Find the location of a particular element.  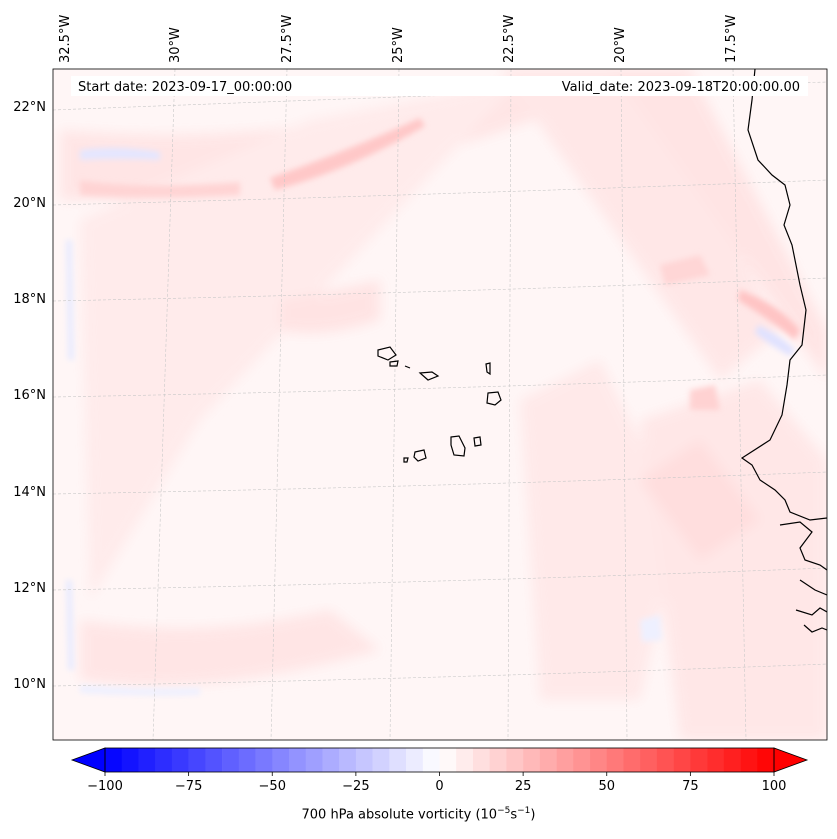

colorbar-segments is located at coordinates (440, 760).